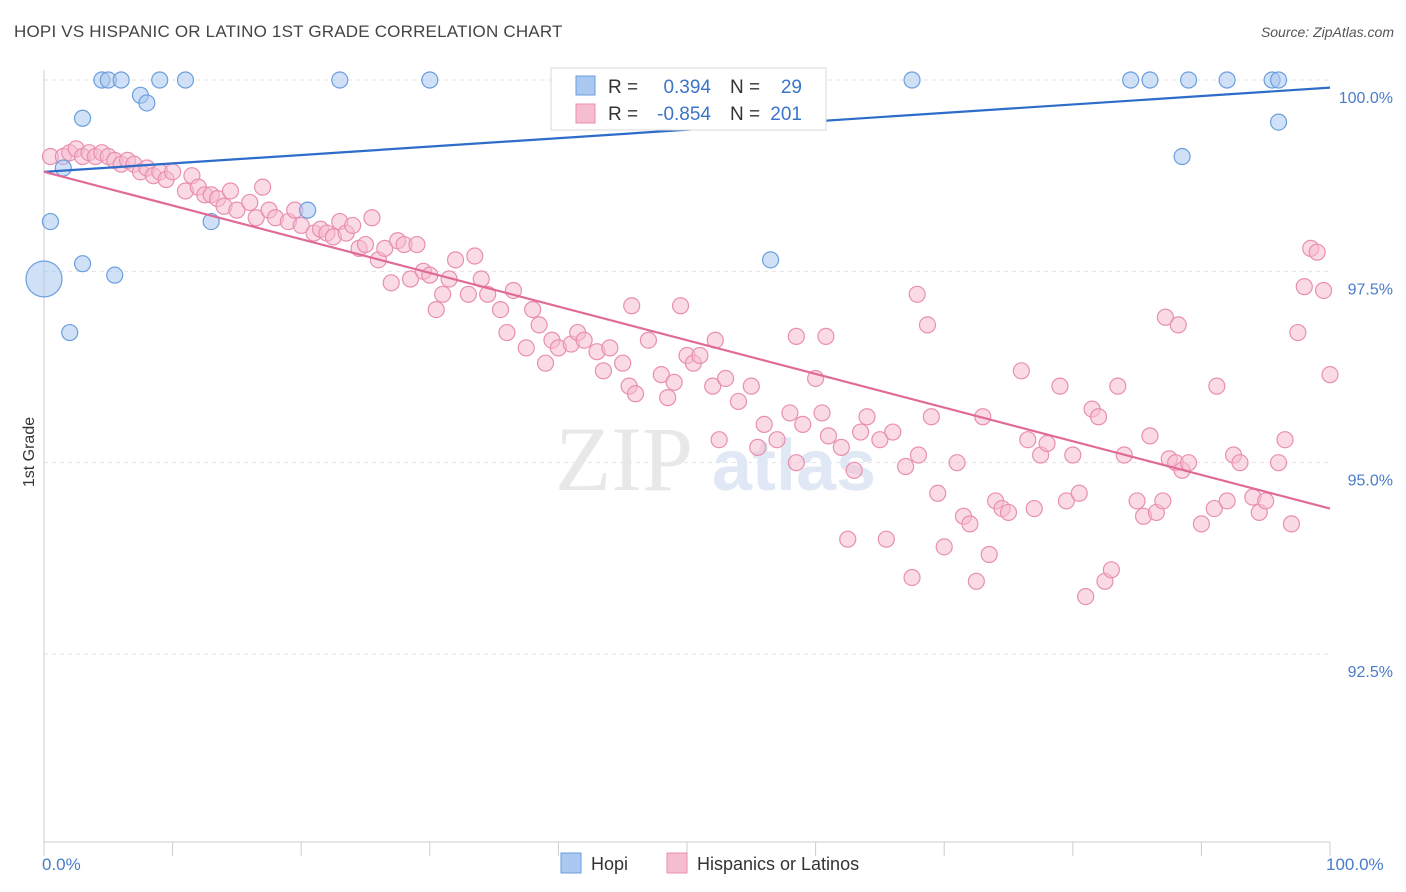 This screenshot has height=892, width=1406. What do you see at coordinates (677, 863) in the screenshot?
I see `bottom-legend-swatch-hisp` at bounding box center [677, 863].